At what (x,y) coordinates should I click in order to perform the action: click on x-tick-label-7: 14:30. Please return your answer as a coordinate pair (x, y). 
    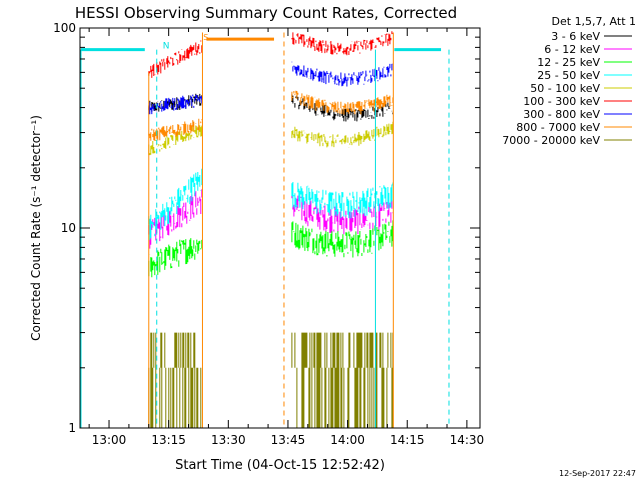
    Looking at the image, I should click on (467, 440).